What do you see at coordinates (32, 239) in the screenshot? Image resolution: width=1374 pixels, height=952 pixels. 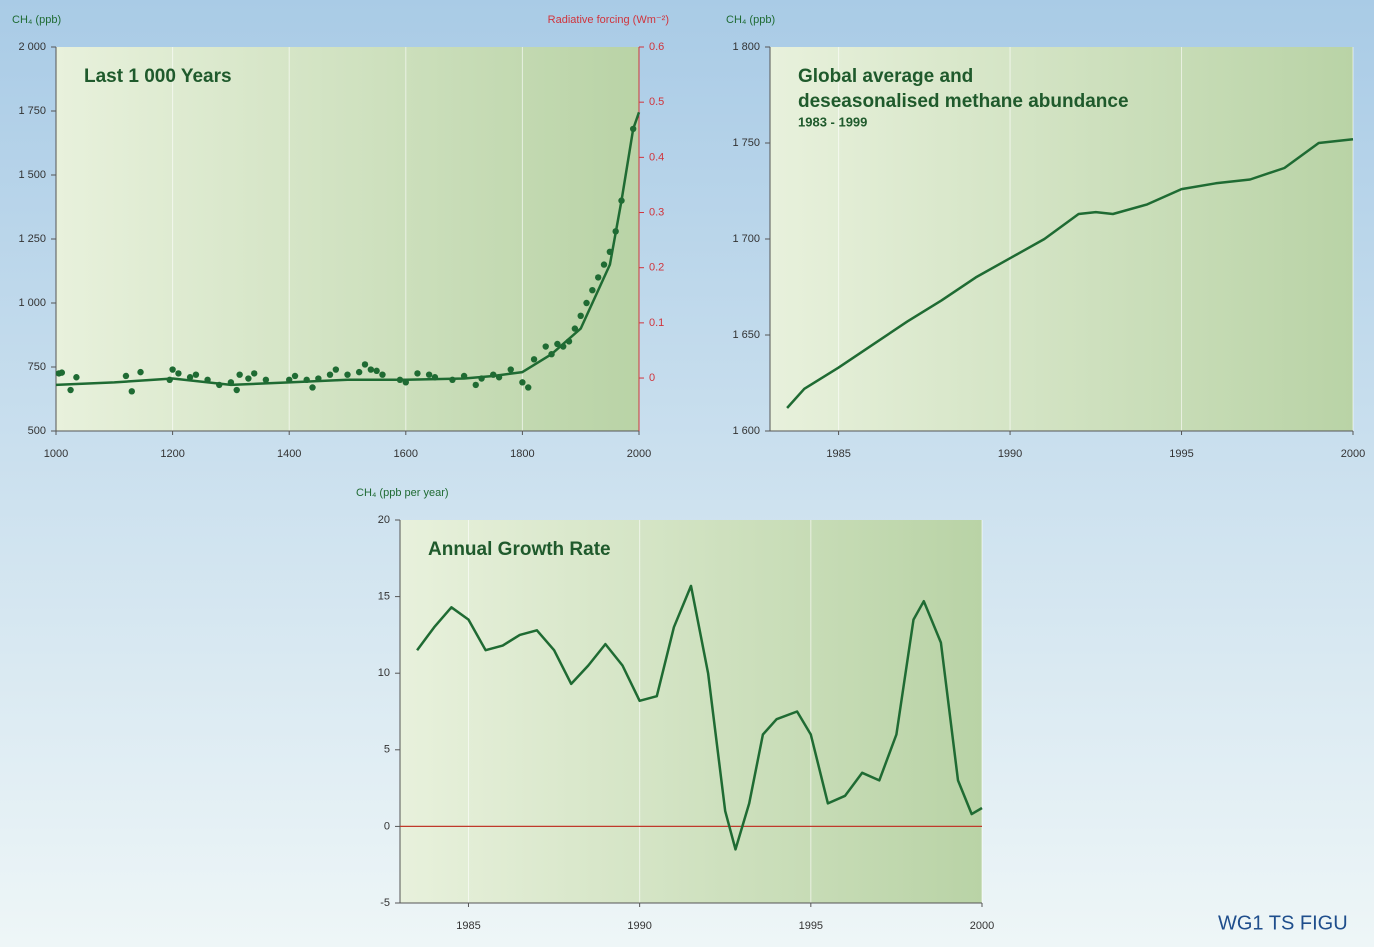 I see `y-tick-label: 1 250` at bounding box center [32, 239].